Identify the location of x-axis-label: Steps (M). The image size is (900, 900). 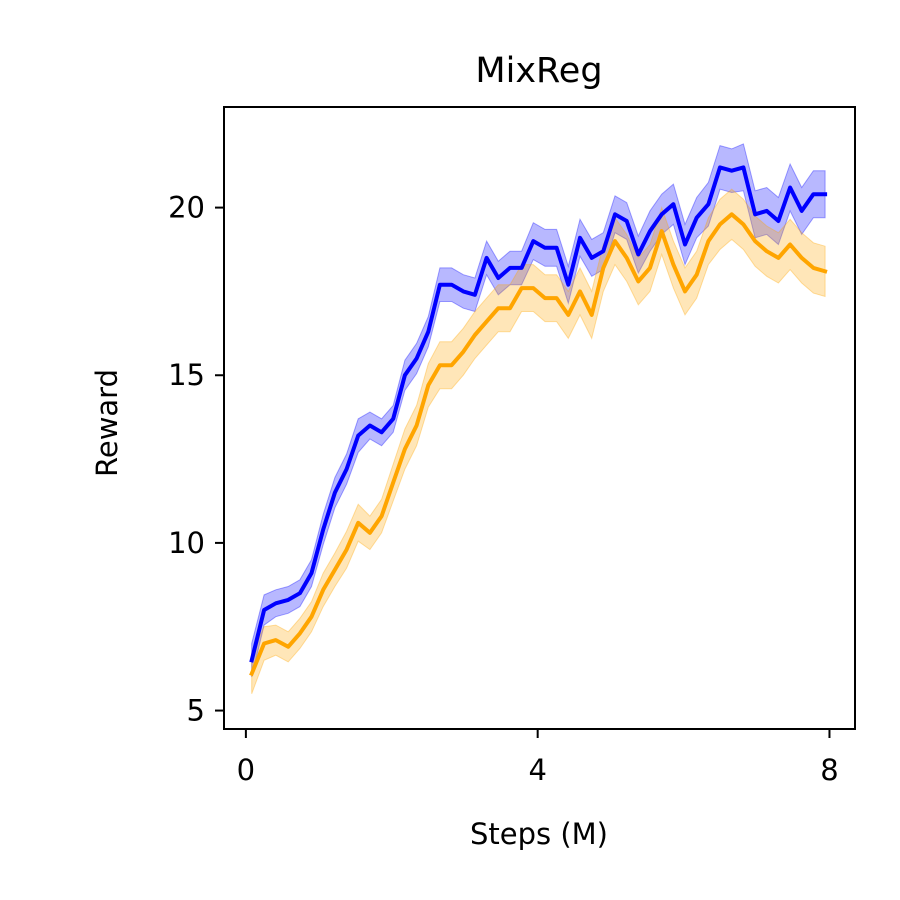
(539, 834).